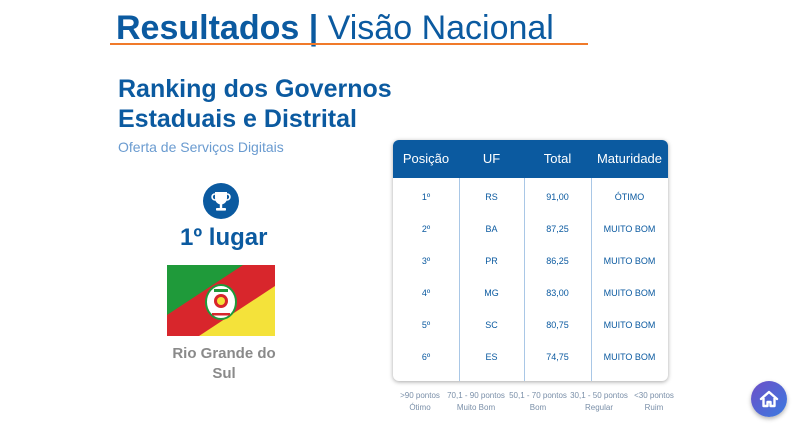 This screenshot has height=431, width=800. I want to click on legend-label: Muito Bom, so click(476, 407).